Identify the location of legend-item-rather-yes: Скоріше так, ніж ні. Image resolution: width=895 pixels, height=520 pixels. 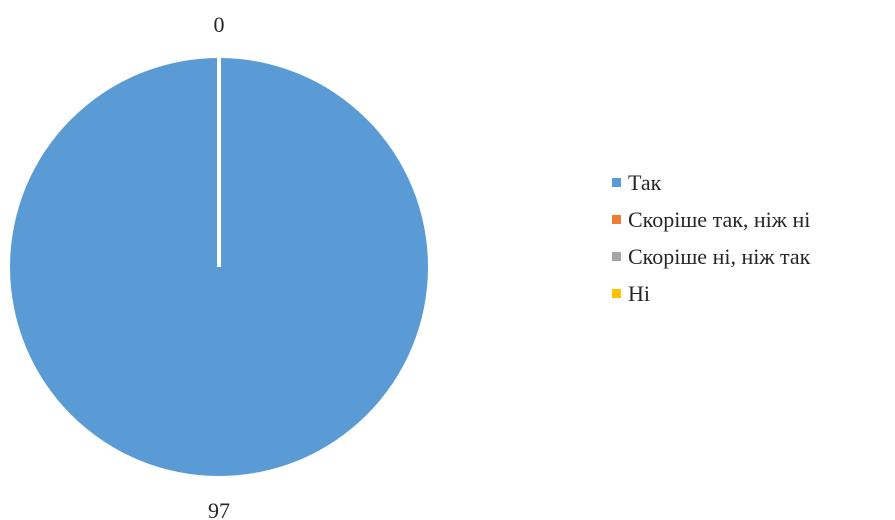
(753, 219).